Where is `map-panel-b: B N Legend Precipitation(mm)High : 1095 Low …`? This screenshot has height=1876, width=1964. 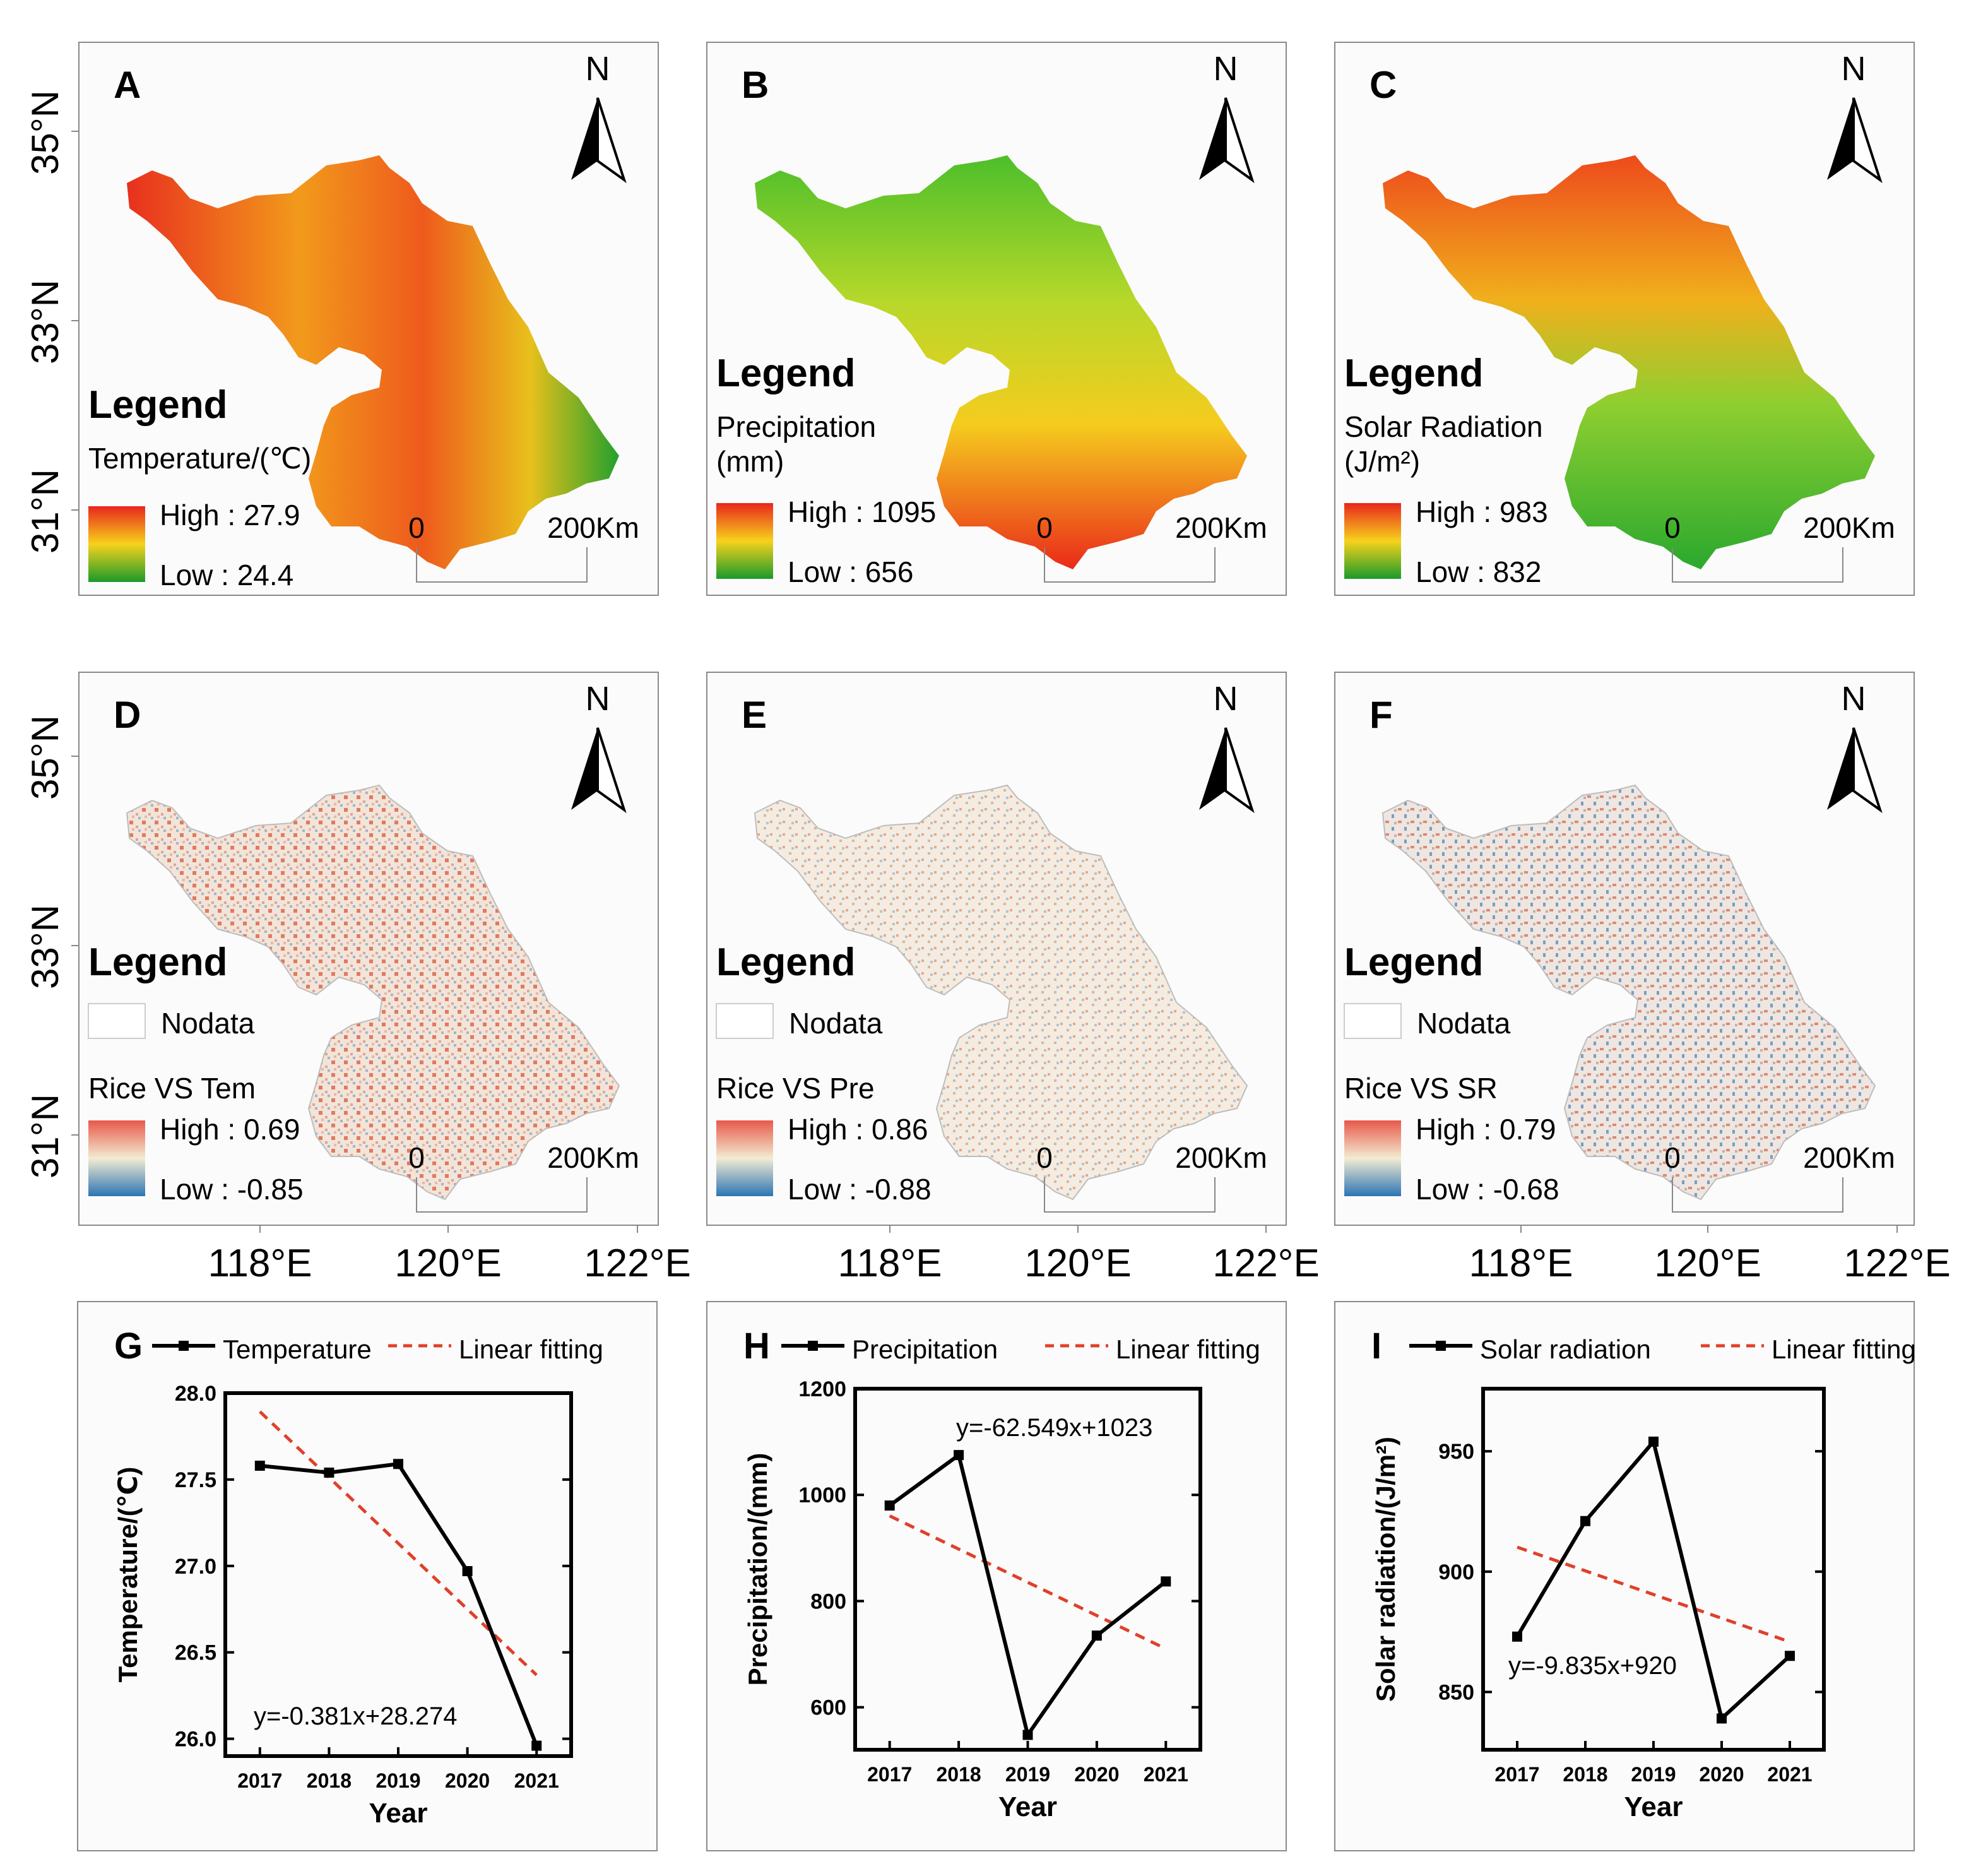 map-panel-b: B N Legend Precipitation(mm)High : 1095 Low … is located at coordinates (996, 319).